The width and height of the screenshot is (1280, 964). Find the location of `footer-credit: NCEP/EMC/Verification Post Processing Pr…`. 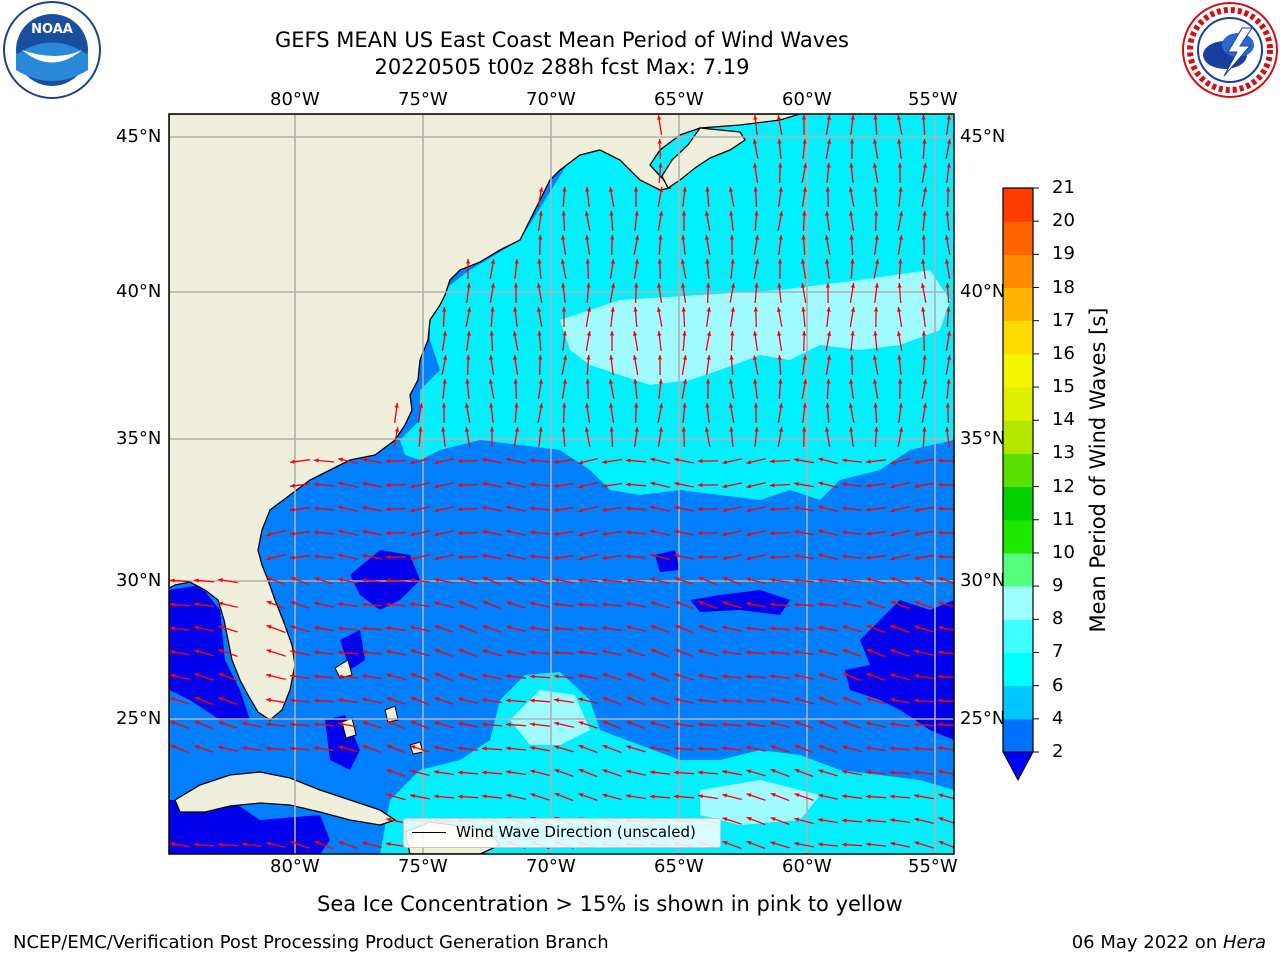

footer-credit: NCEP/EMC/Verification Post Processing Pr… is located at coordinates (311, 943).